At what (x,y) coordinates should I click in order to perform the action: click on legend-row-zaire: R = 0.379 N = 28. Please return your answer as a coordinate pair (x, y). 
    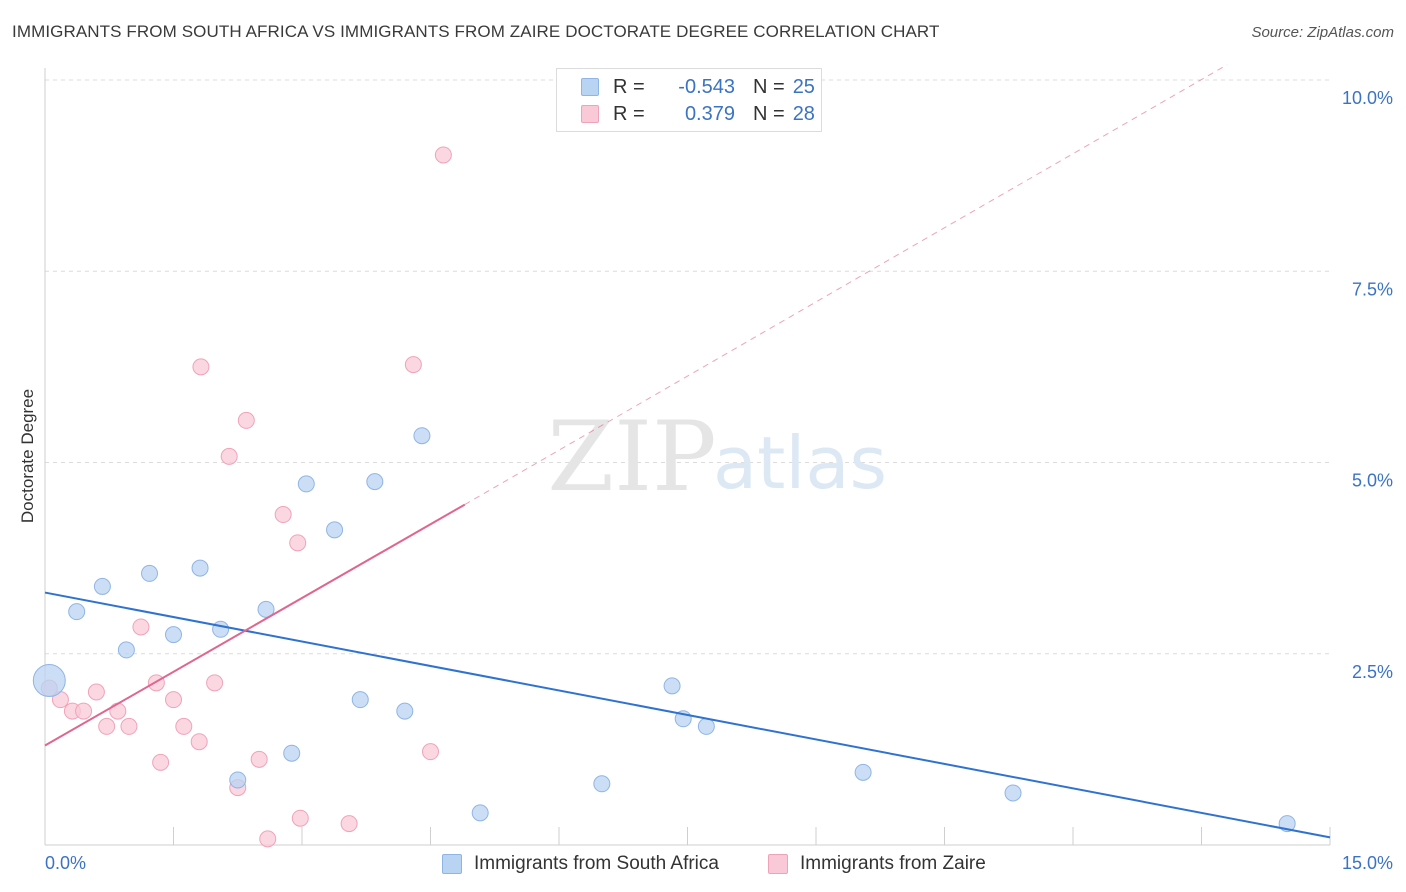
    Looking at the image, I should click on (698, 114).